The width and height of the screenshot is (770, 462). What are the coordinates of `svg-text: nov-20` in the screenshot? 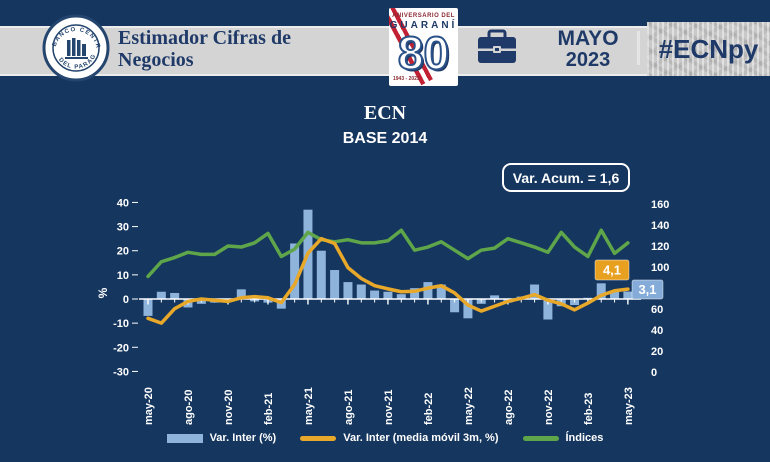 It's located at (229, 407).